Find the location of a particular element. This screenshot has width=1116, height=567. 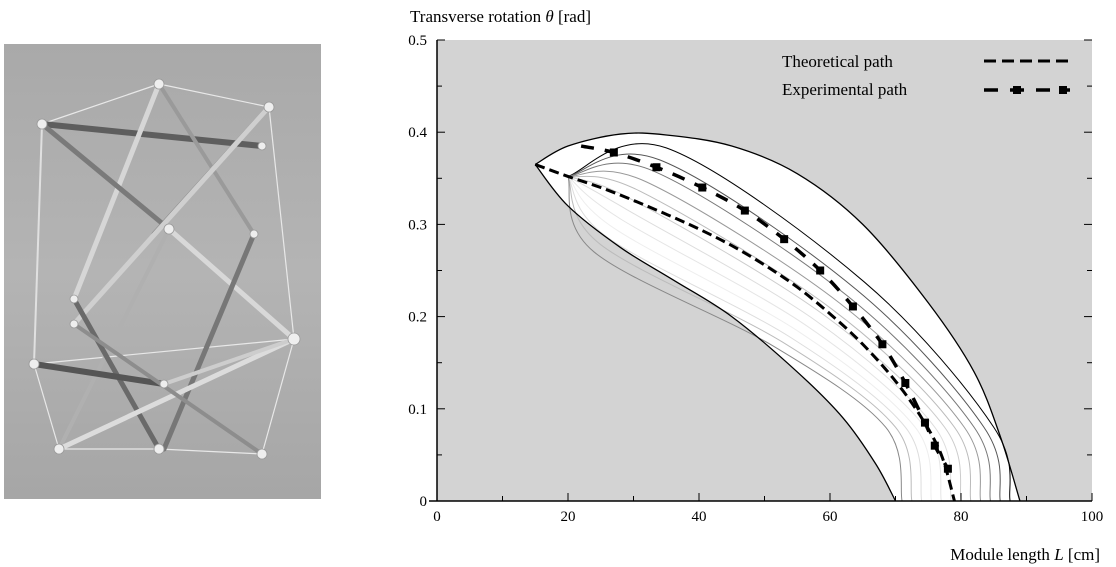

x-tick-label: 60 is located at coordinates (830, 517).